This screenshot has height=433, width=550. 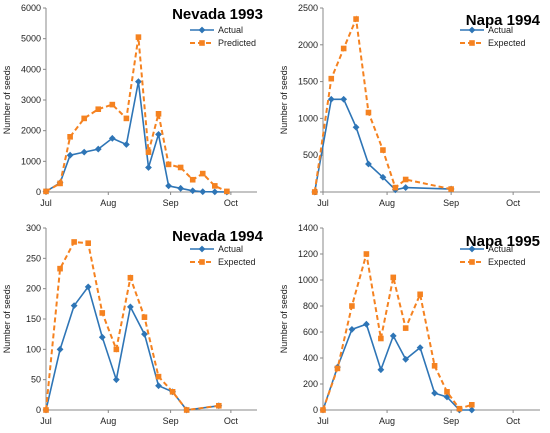 I want to click on legend-label: Predicted, so click(x=237, y=43).